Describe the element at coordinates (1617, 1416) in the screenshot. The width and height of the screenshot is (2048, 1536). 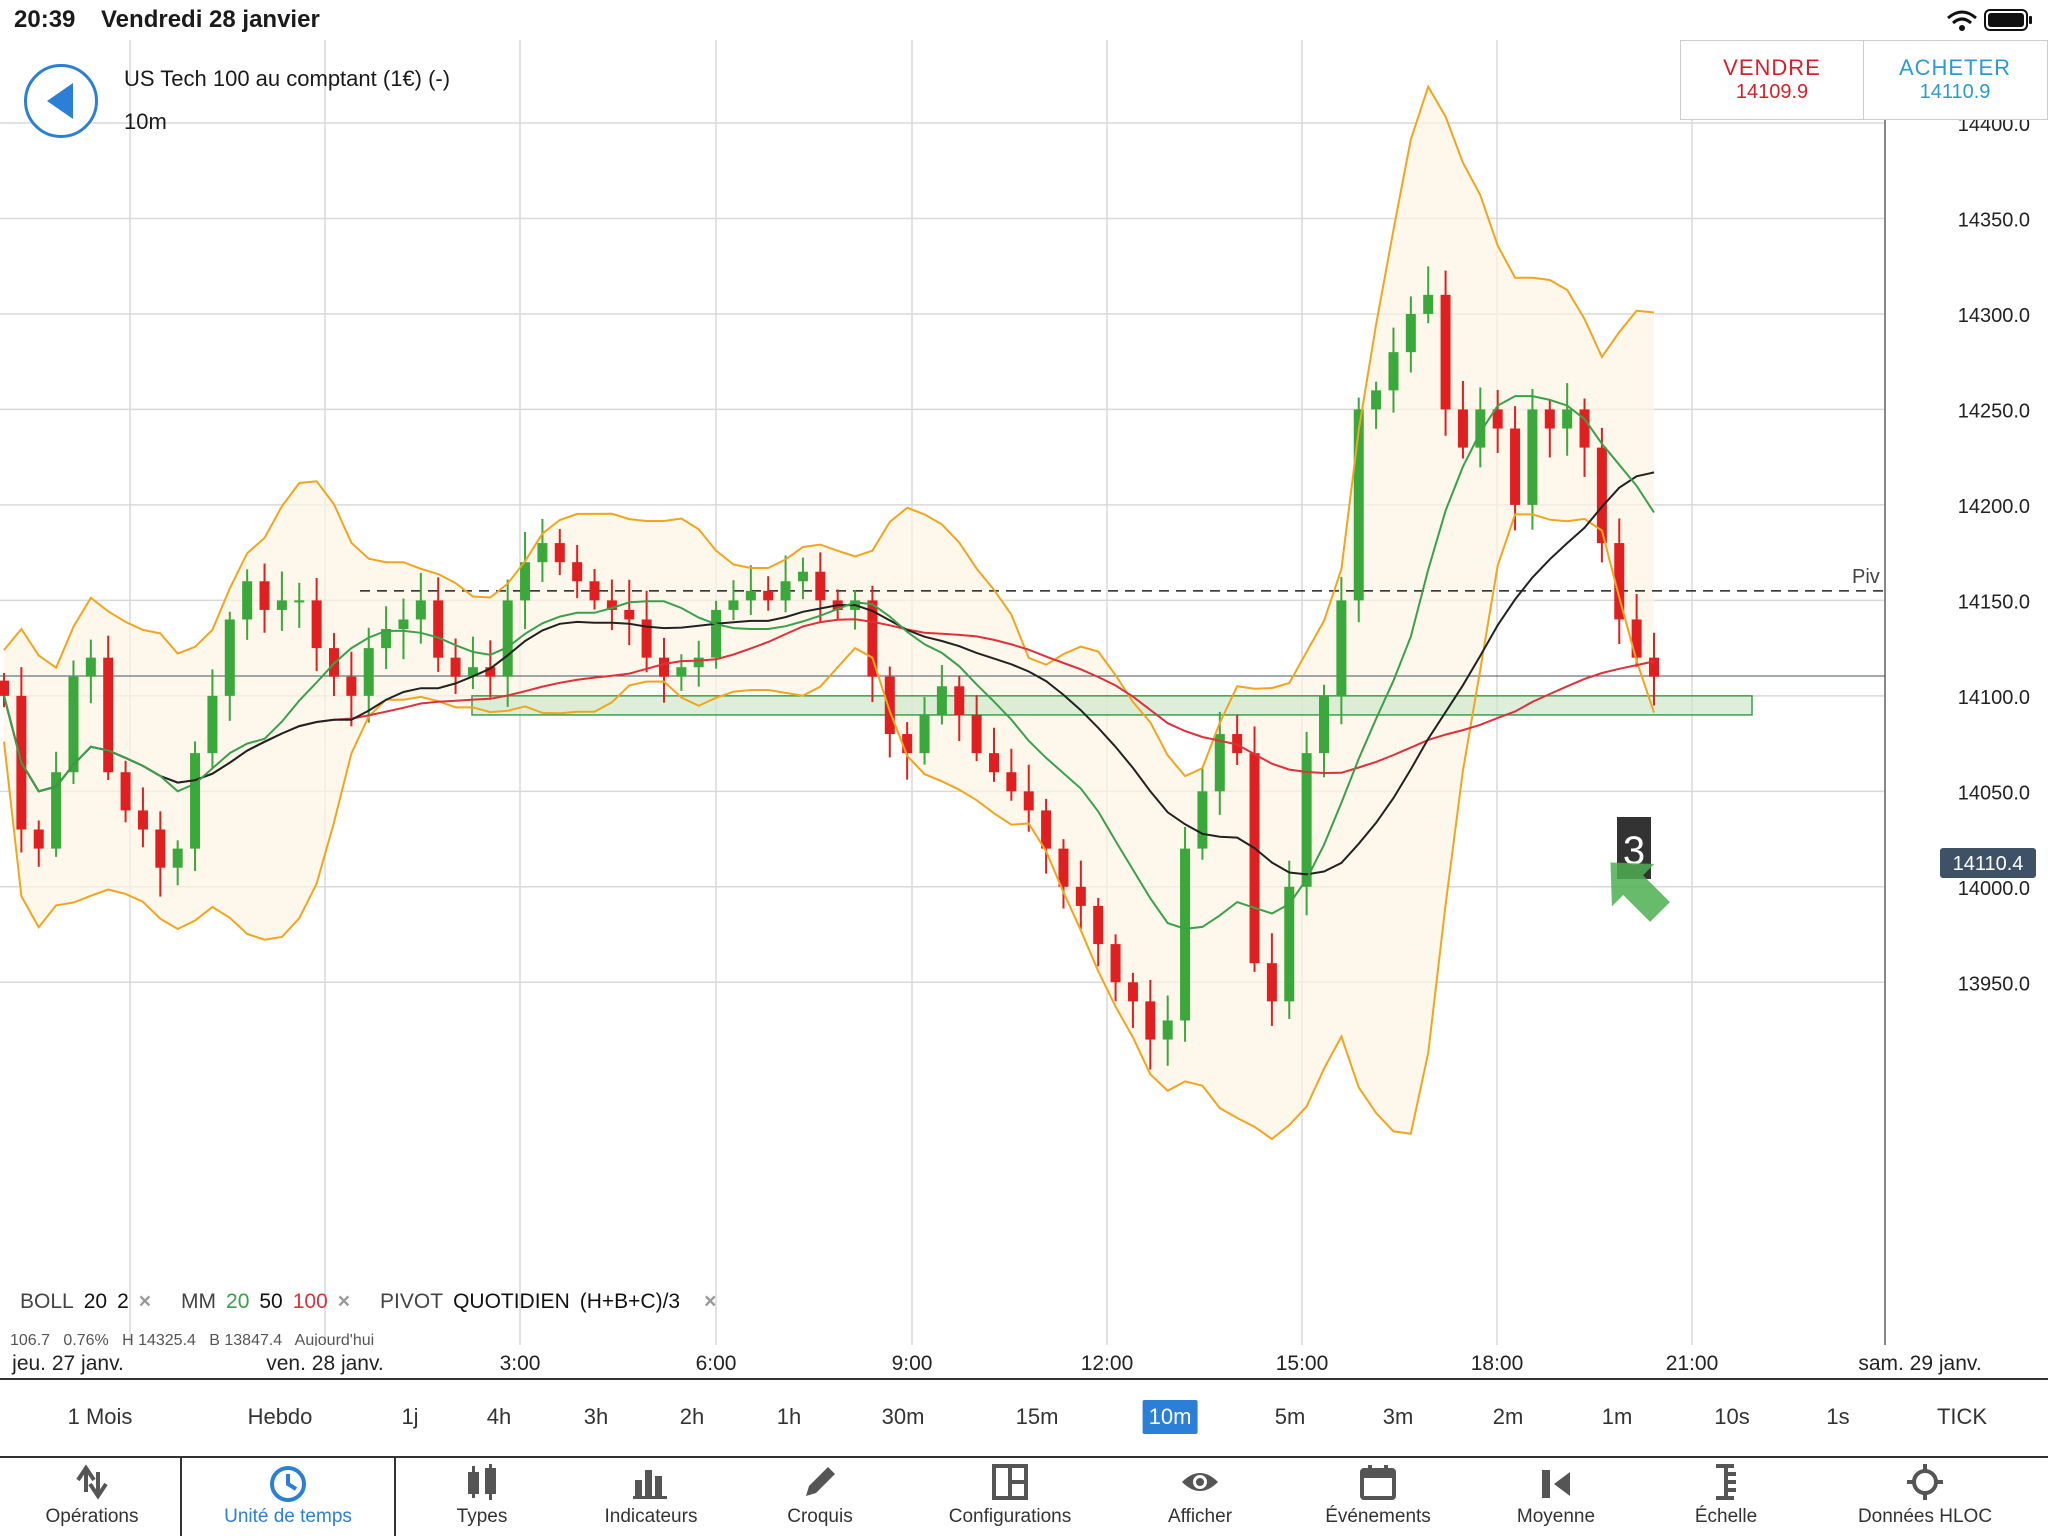
I see `timeframe-1m: 1m` at that location.